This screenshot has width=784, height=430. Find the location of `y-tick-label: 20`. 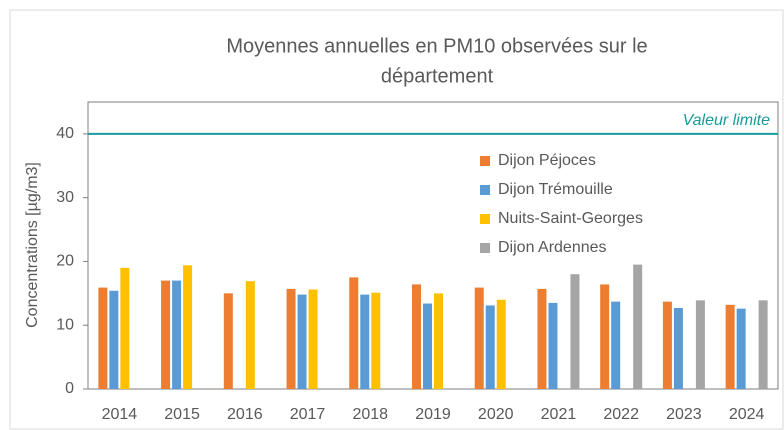

y-tick-label: 20 is located at coordinates (65, 261).